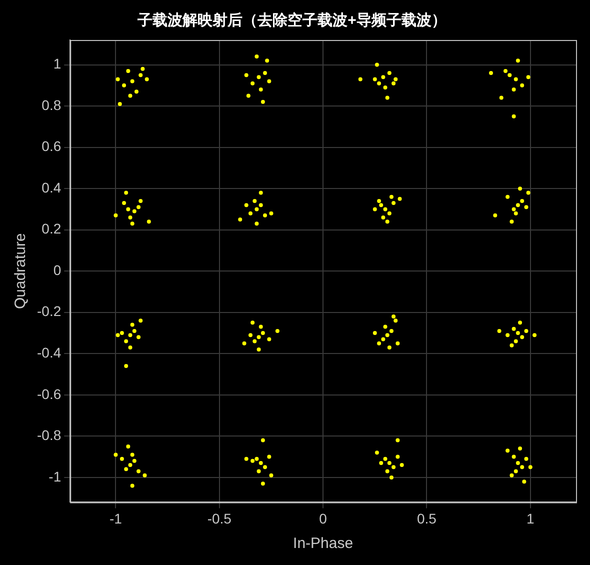 This screenshot has width=590, height=565. I want to click on x-axis-title: In-Phase, so click(323, 543).